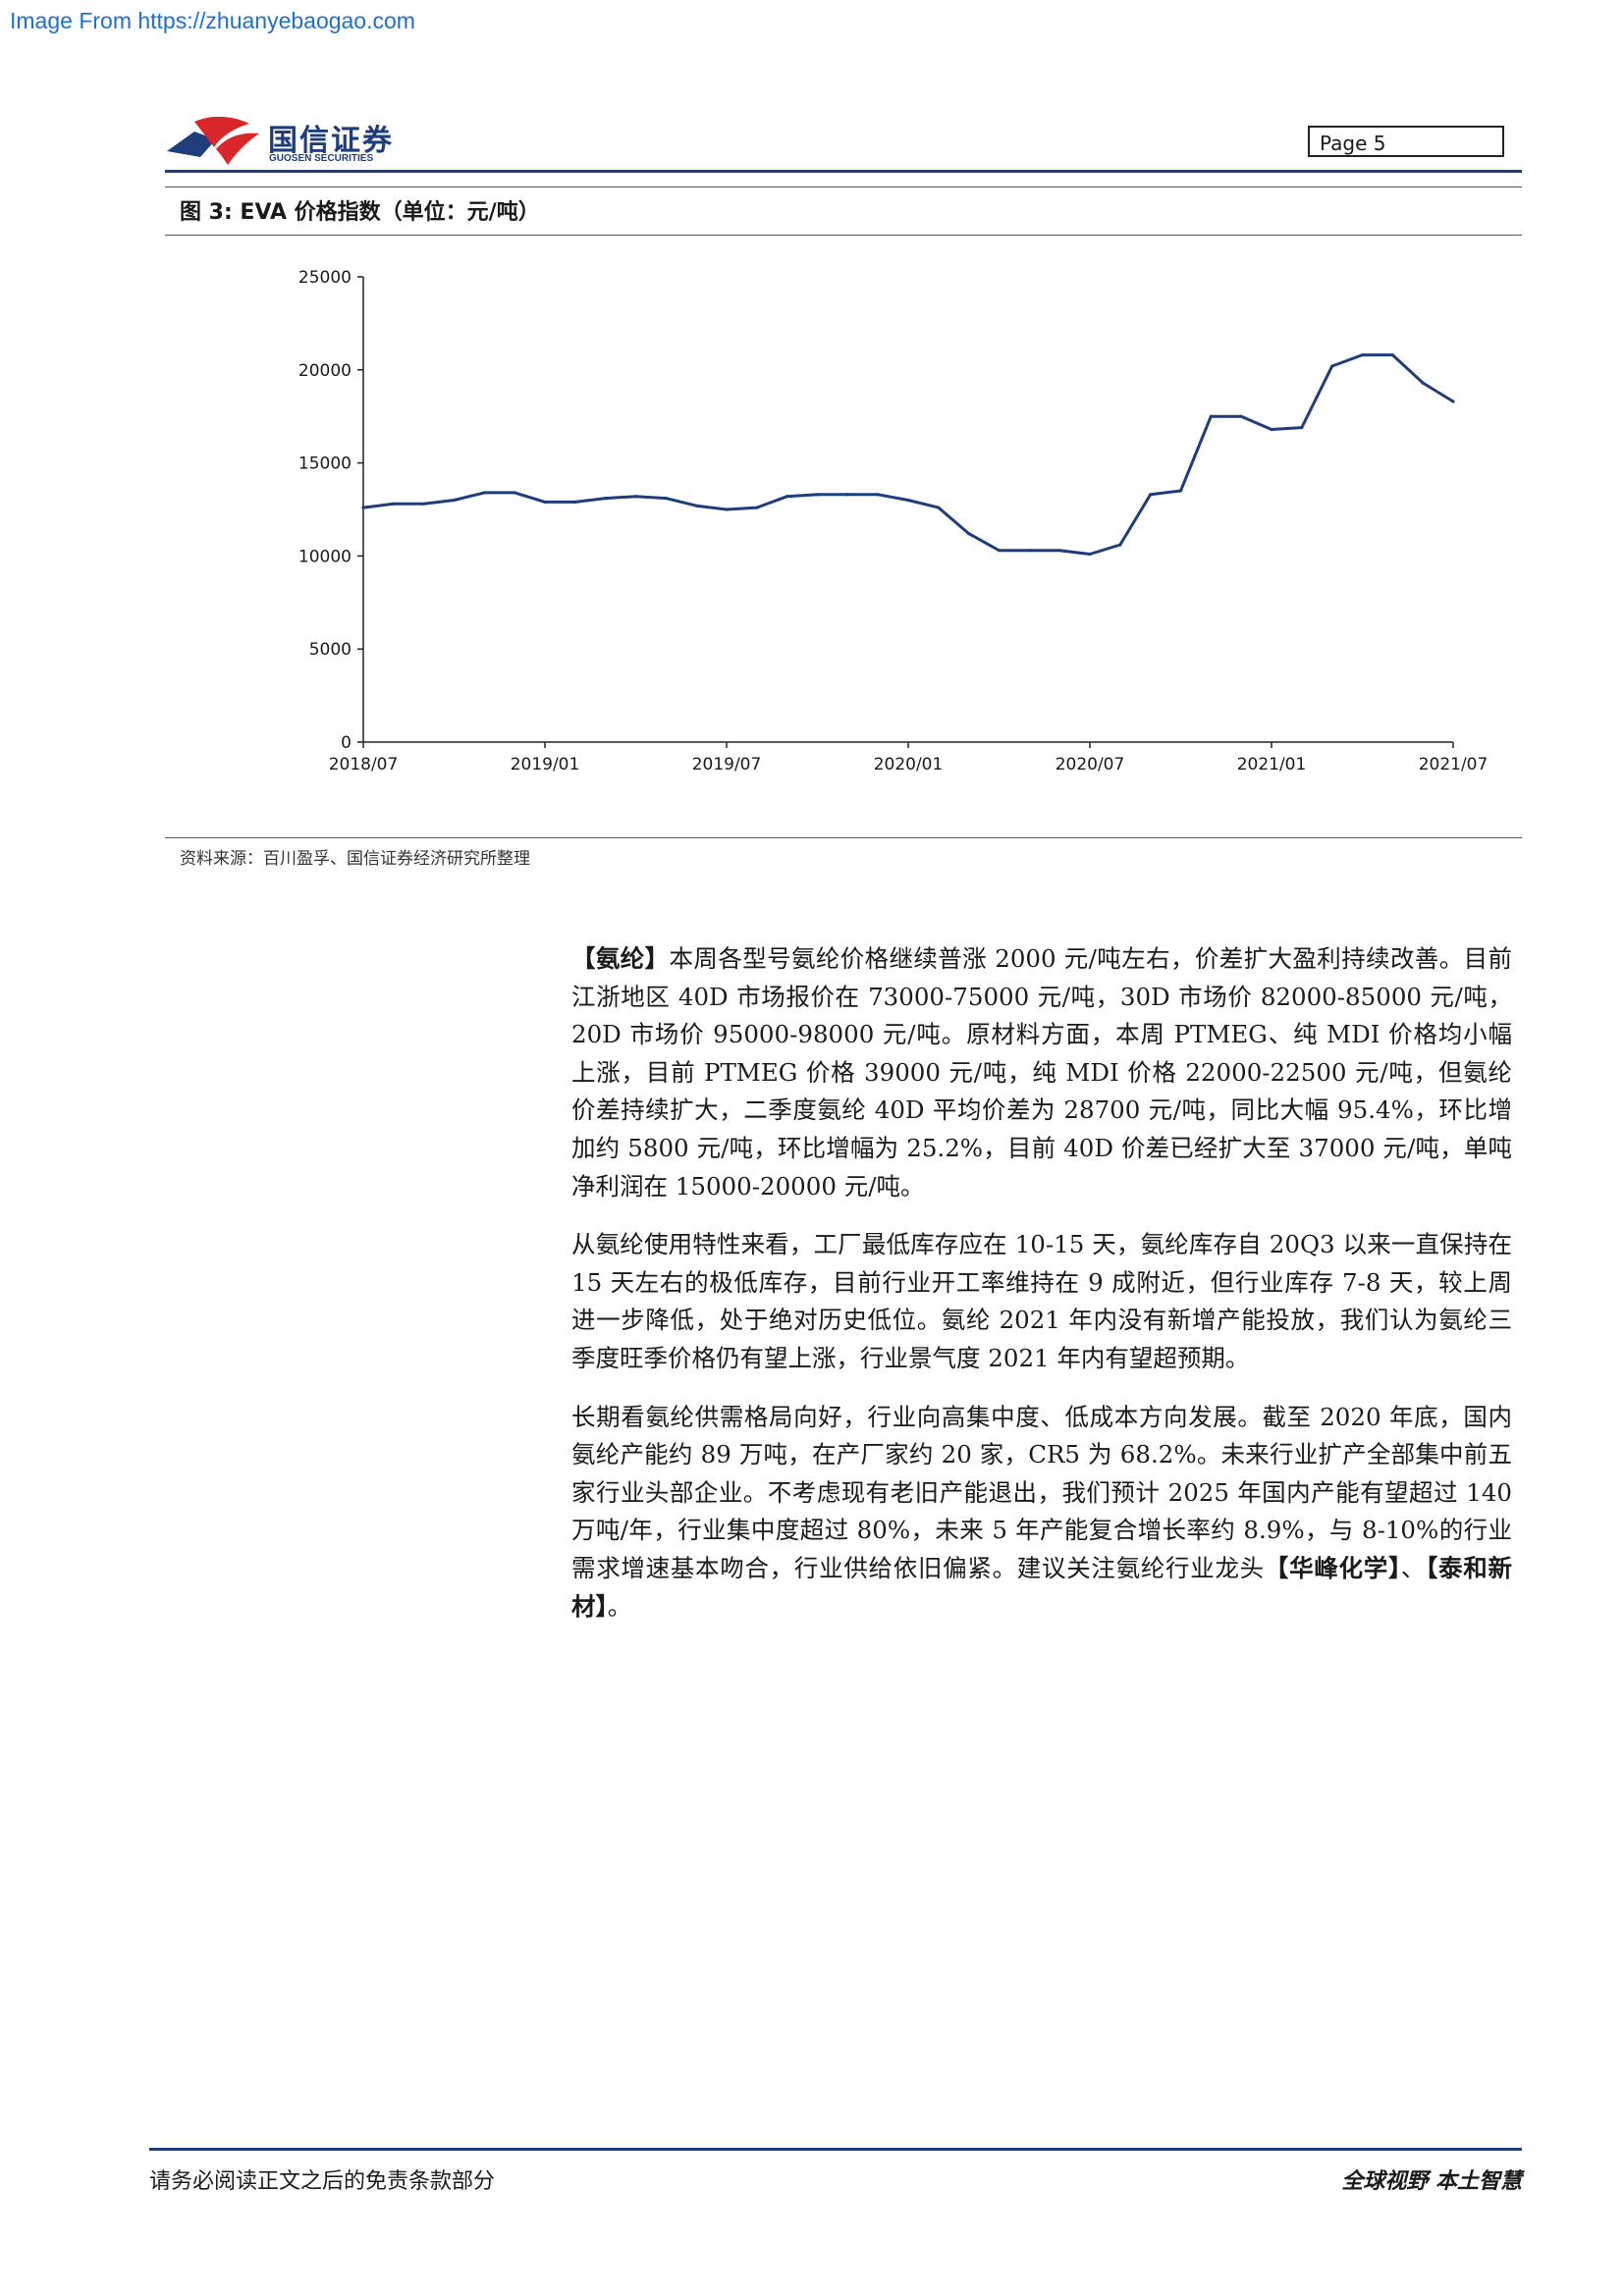  Describe the element at coordinates (619, 1606) in the screenshot. I see `paragraph-text: 。` at that location.